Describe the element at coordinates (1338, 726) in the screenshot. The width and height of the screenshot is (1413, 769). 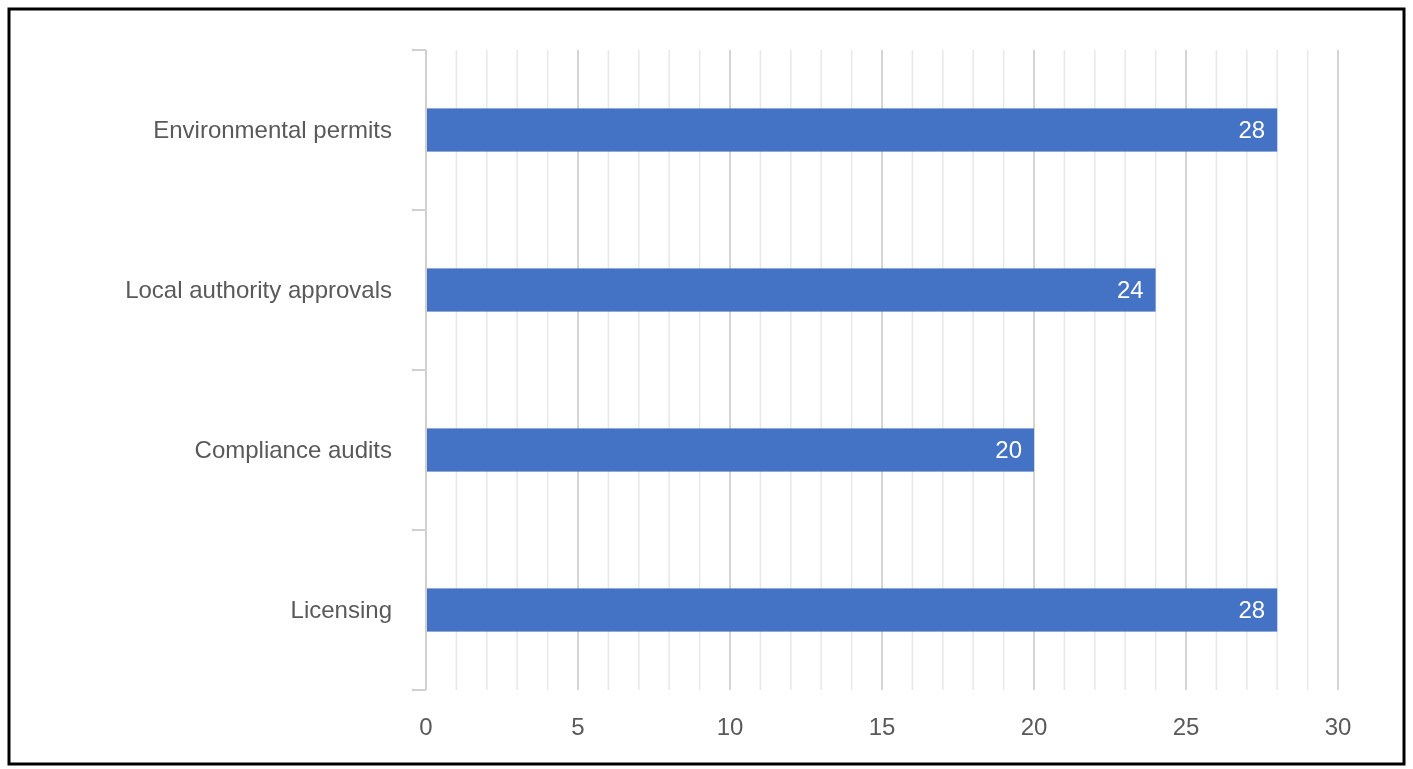
I see `x-tick-label: 30` at that location.